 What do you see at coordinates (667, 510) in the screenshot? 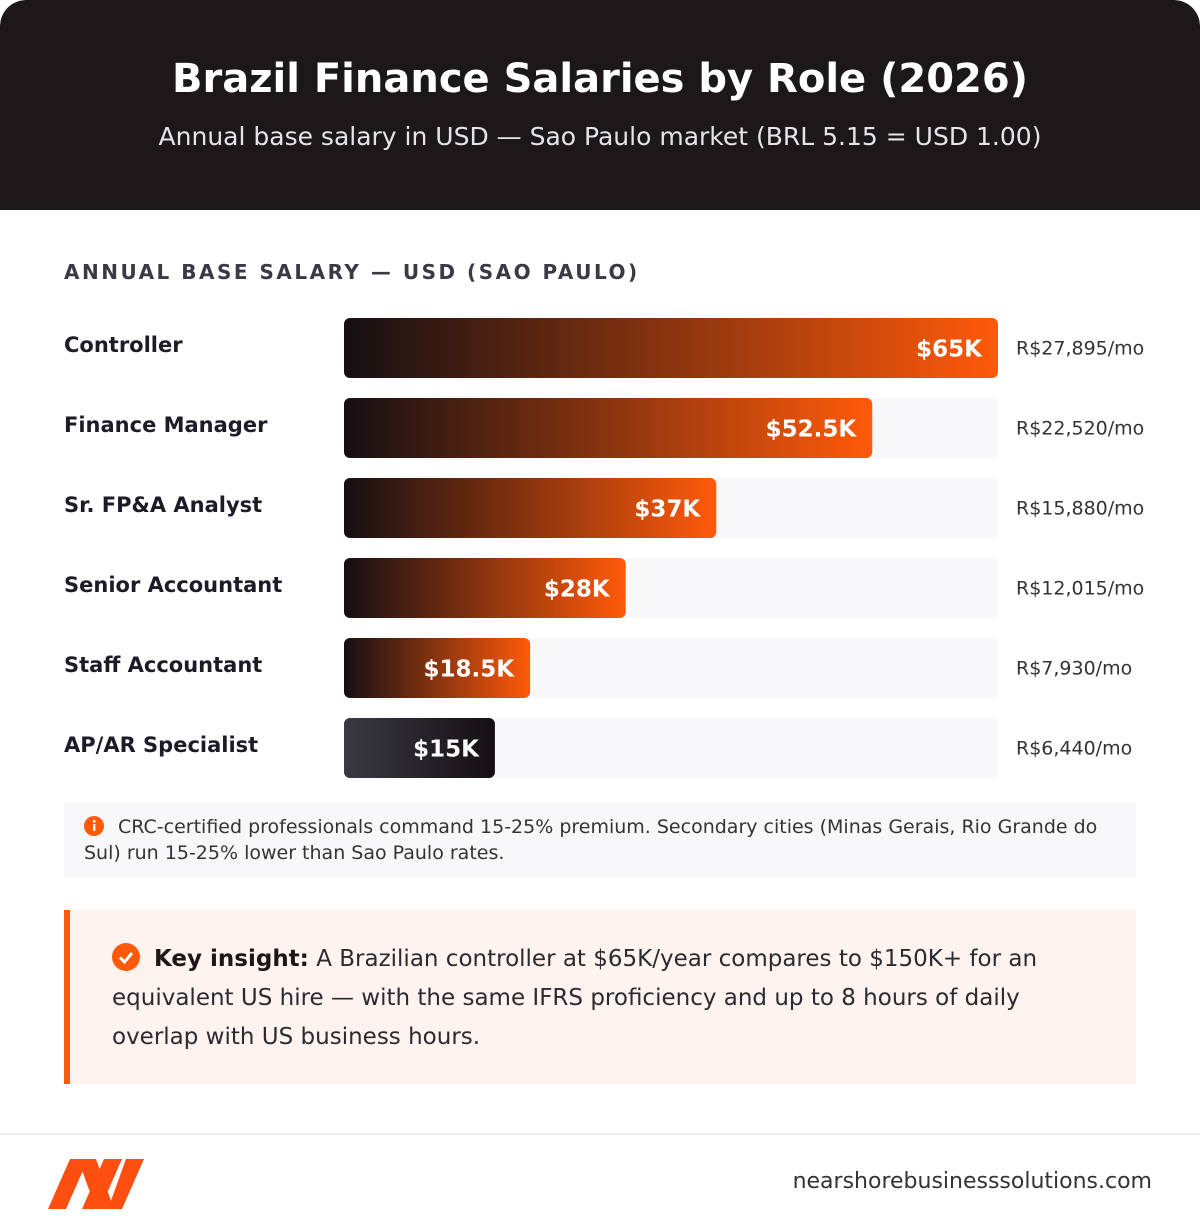
I see `value-label: $37K` at bounding box center [667, 510].